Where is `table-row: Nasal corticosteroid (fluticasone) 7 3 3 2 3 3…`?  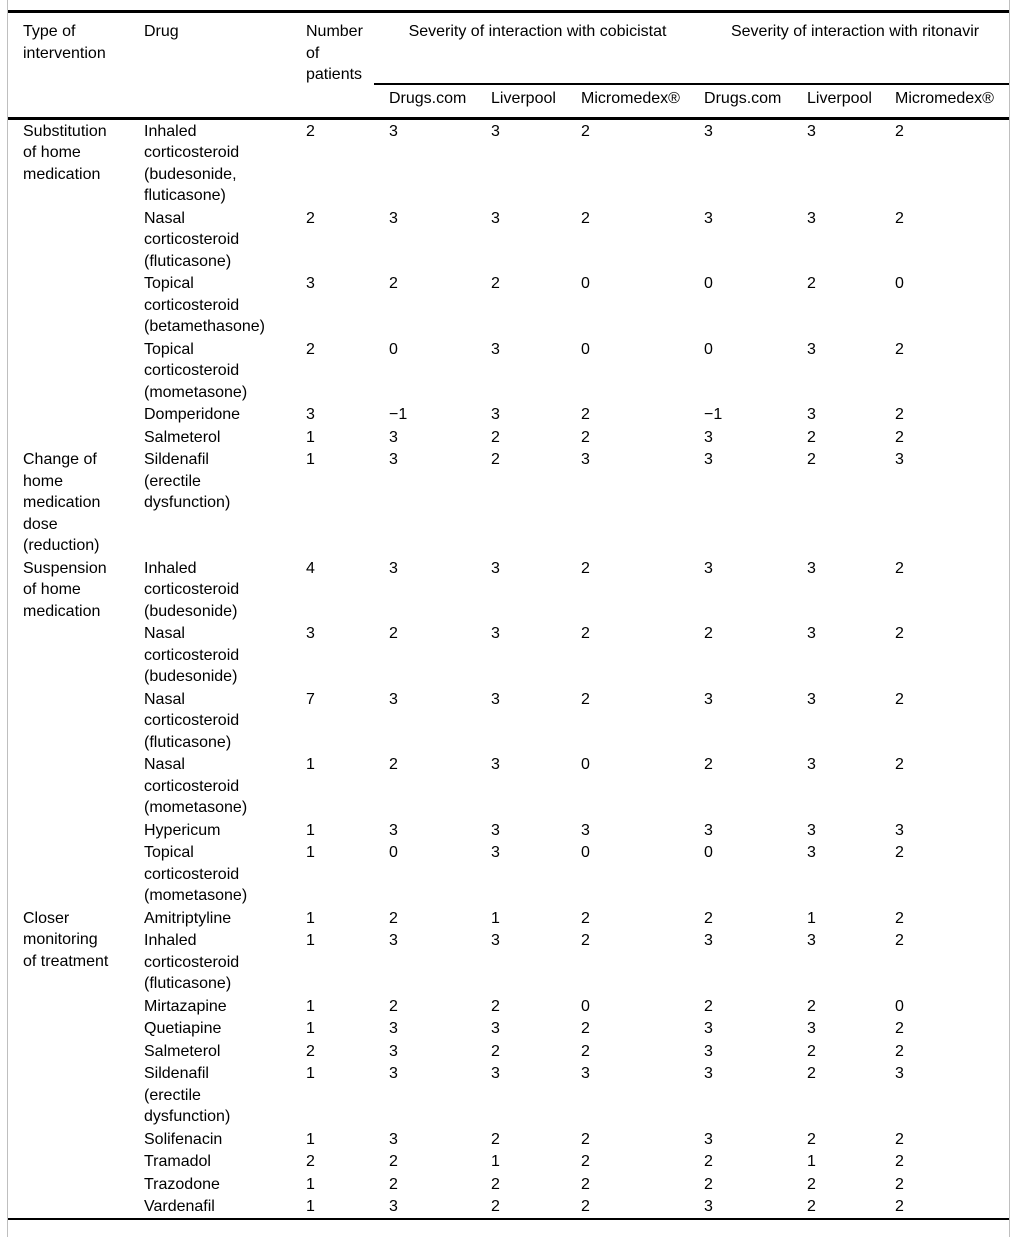
table-row: Nasal corticosteroid (fluticasone) 7 3 3 2 3 3… is located at coordinates (508, 721).